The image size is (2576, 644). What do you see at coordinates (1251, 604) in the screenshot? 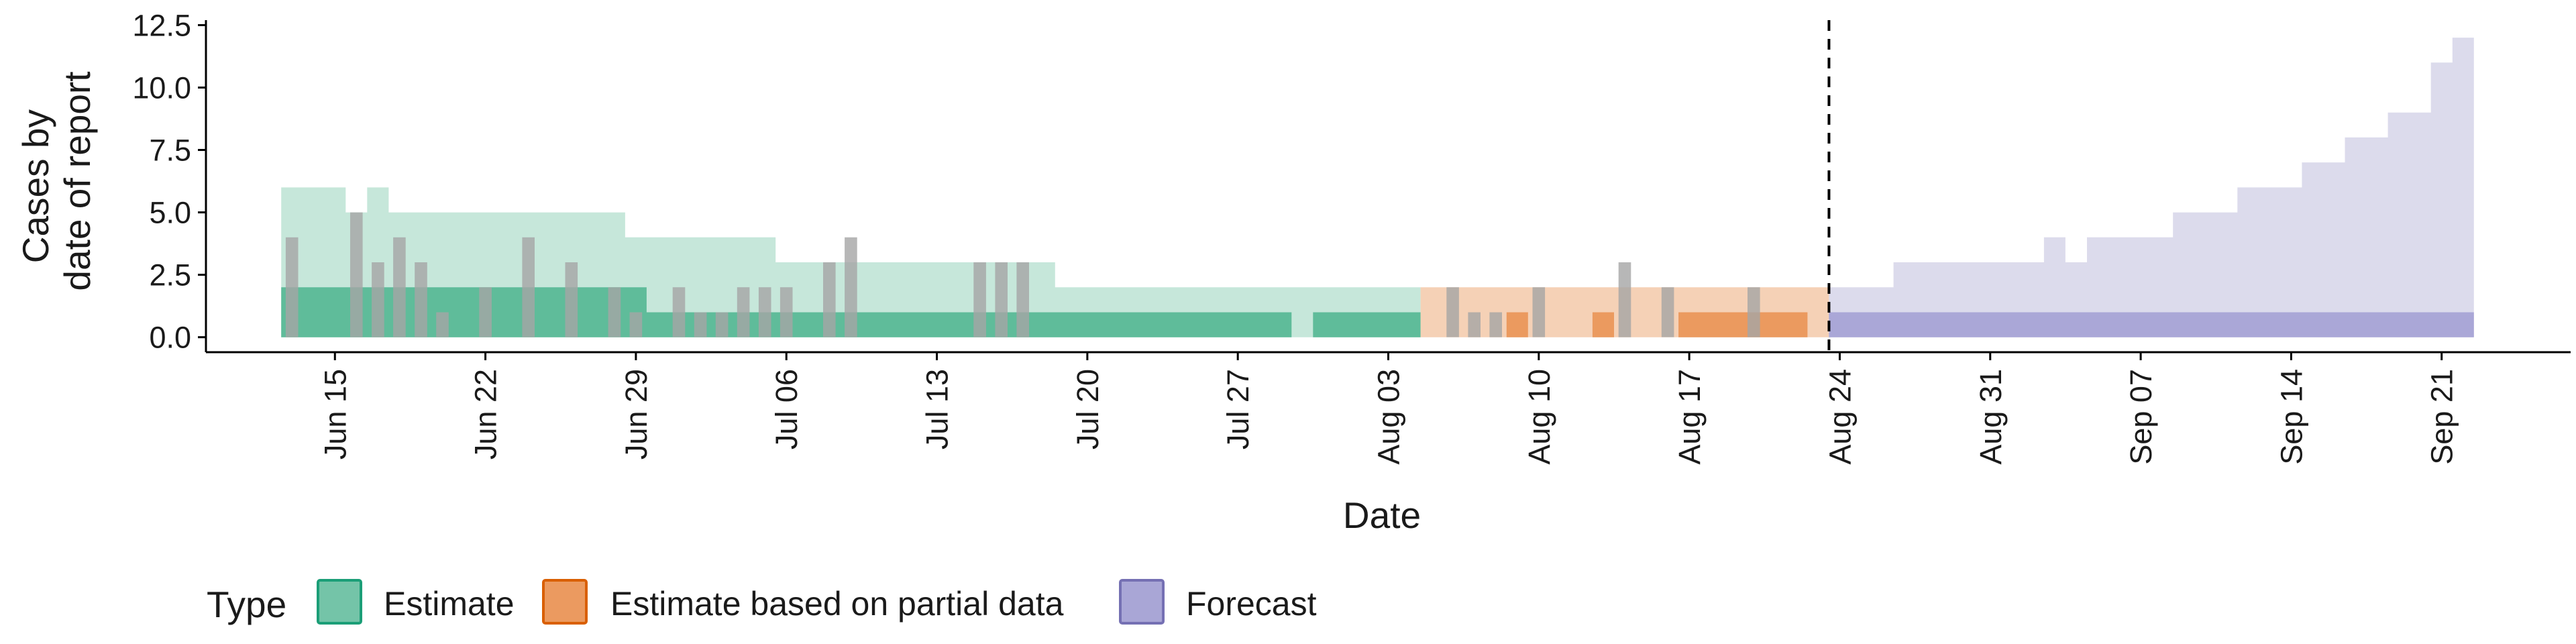
I see `legend-label-forecast: Forecast` at bounding box center [1251, 604].